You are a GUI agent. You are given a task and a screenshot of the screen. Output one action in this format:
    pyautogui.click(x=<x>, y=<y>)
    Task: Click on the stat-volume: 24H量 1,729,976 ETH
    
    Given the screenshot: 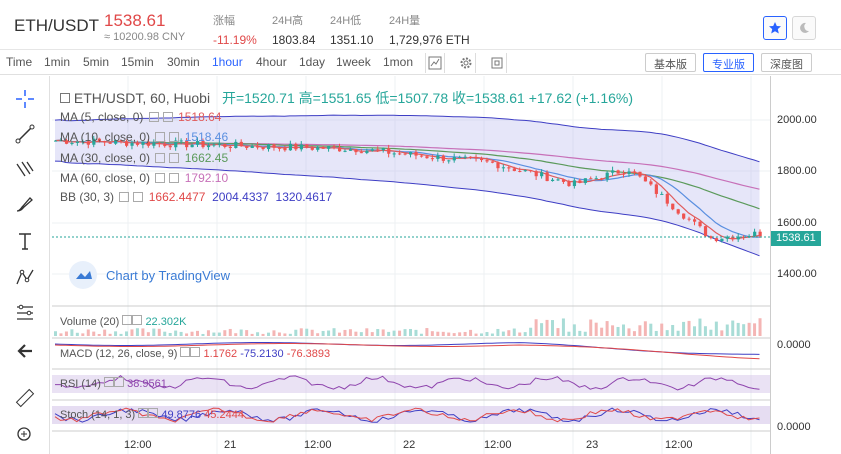 What is the action you would take?
    pyautogui.click(x=429, y=31)
    